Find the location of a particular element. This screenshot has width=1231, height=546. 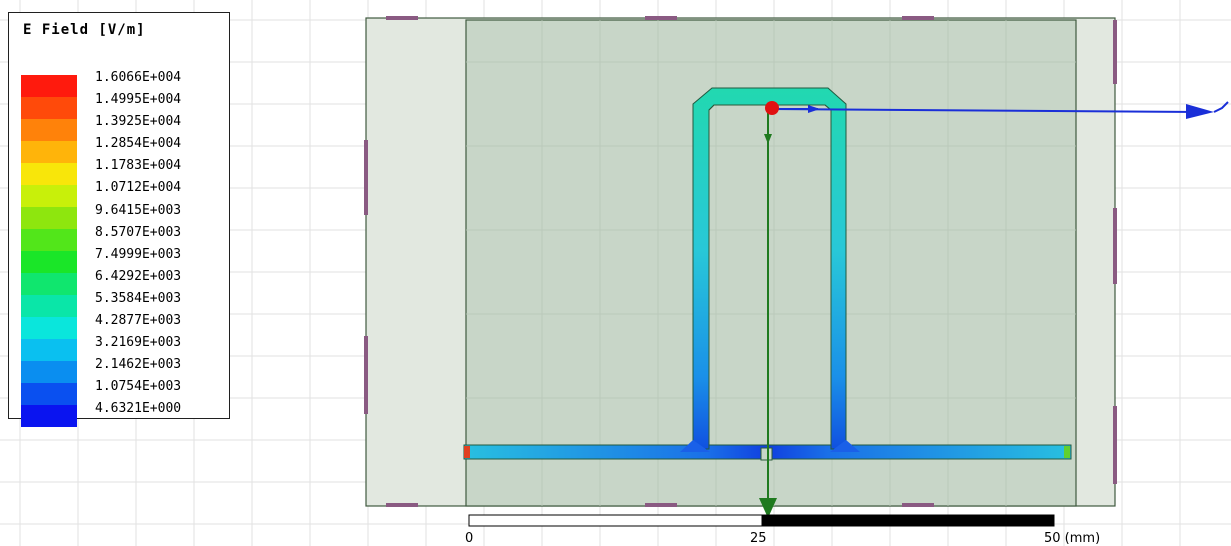

axis-x-arrowhead is located at coordinates (1200, 111).